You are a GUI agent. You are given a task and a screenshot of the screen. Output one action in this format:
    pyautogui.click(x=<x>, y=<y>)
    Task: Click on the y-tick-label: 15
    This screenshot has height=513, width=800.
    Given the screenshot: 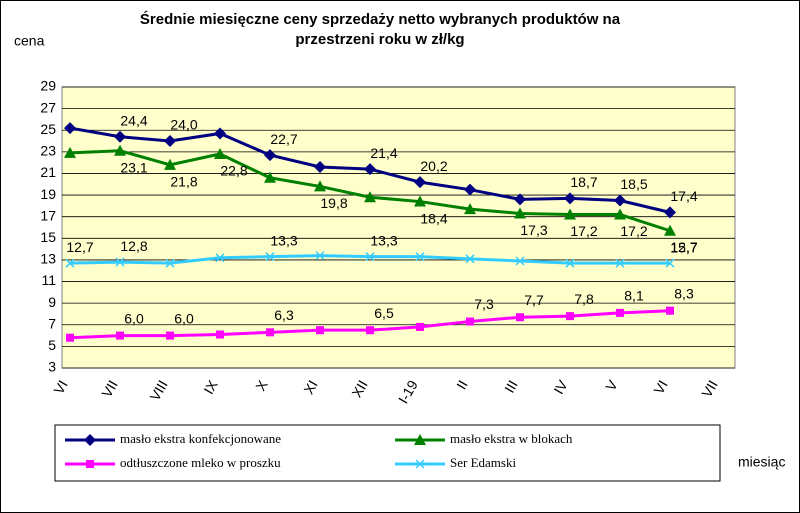 What is the action you would take?
    pyautogui.click(x=48, y=237)
    